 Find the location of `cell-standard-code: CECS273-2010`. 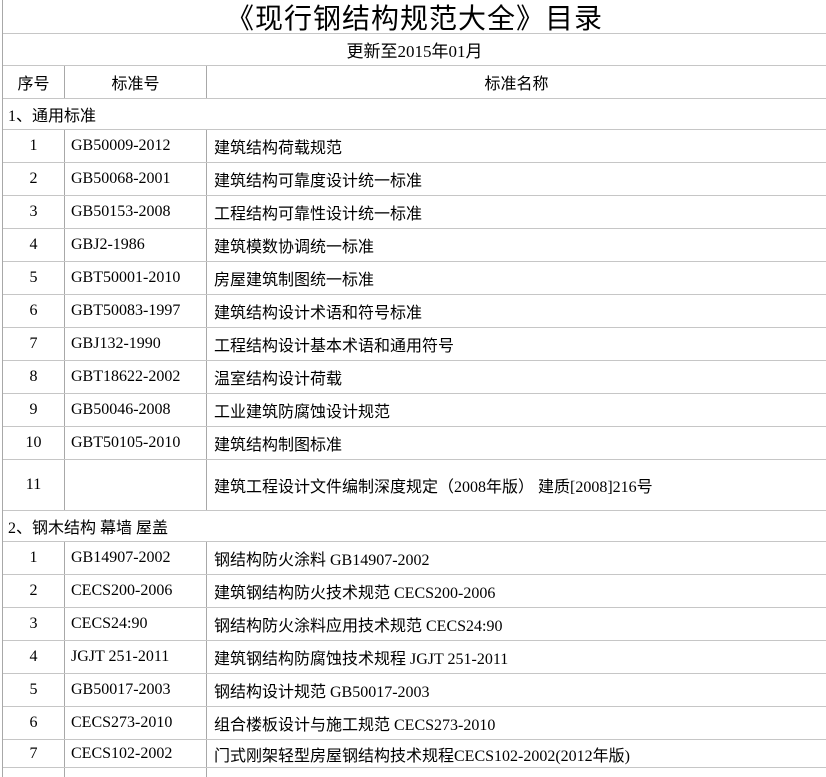

cell-standard-code: CECS273-2010 is located at coordinates (136, 723).